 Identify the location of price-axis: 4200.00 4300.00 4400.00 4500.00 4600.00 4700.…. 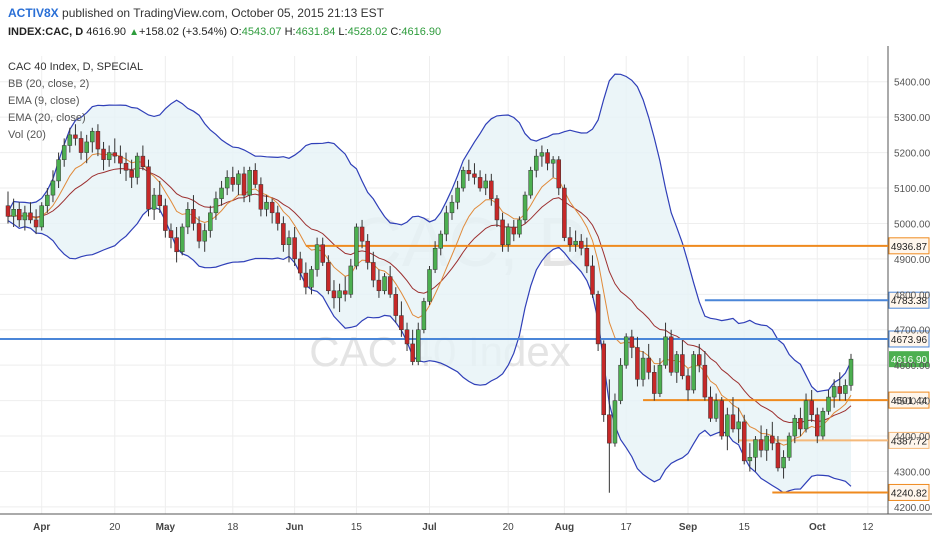
(912, 296).